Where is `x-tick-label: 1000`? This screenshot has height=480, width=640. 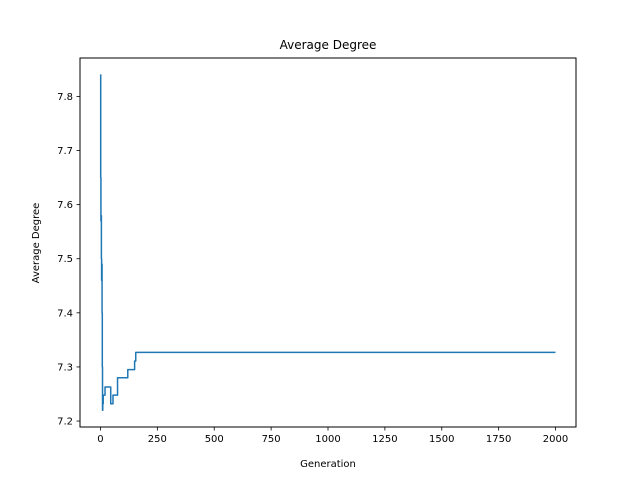
x-tick-label: 1000 is located at coordinates (327, 439).